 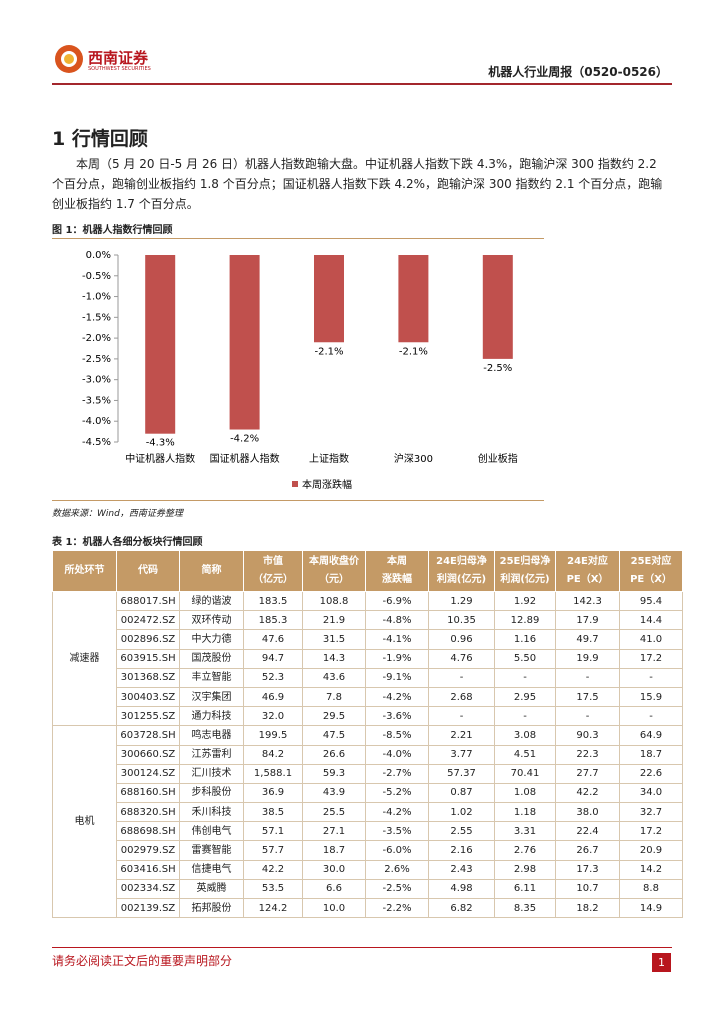 What do you see at coordinates (329, 458) in the screenshot?
I see `x-tick-label: 上证指数` at bounding box center [329, 458].